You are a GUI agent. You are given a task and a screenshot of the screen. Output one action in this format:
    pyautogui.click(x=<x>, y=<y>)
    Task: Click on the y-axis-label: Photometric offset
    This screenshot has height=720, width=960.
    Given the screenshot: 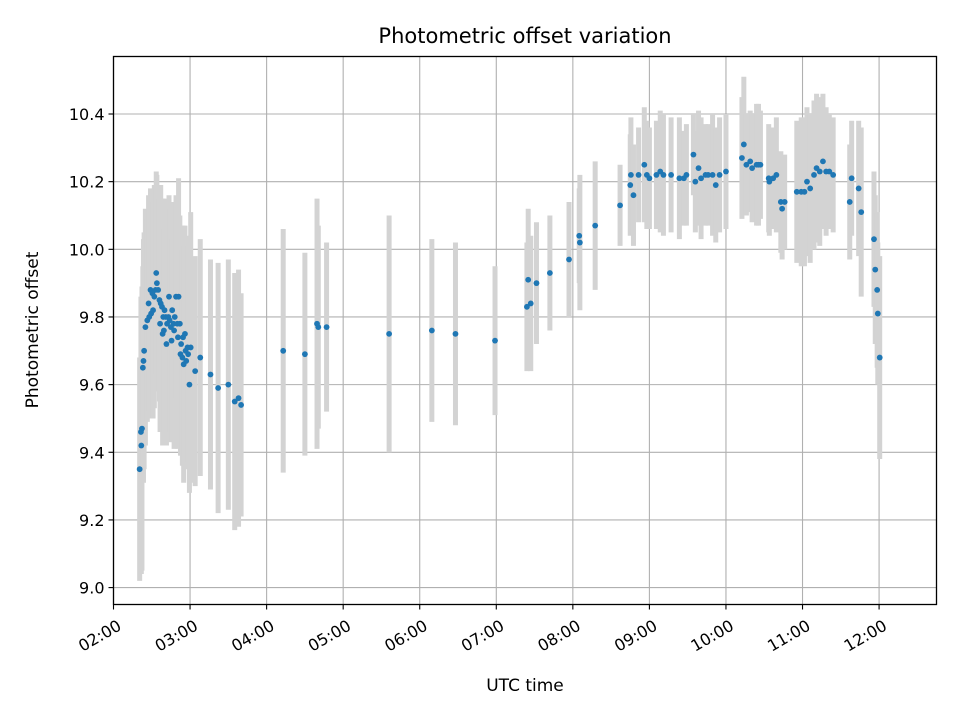 What is the action you would take?
    pyautogui.click(x=33, y=329)
    